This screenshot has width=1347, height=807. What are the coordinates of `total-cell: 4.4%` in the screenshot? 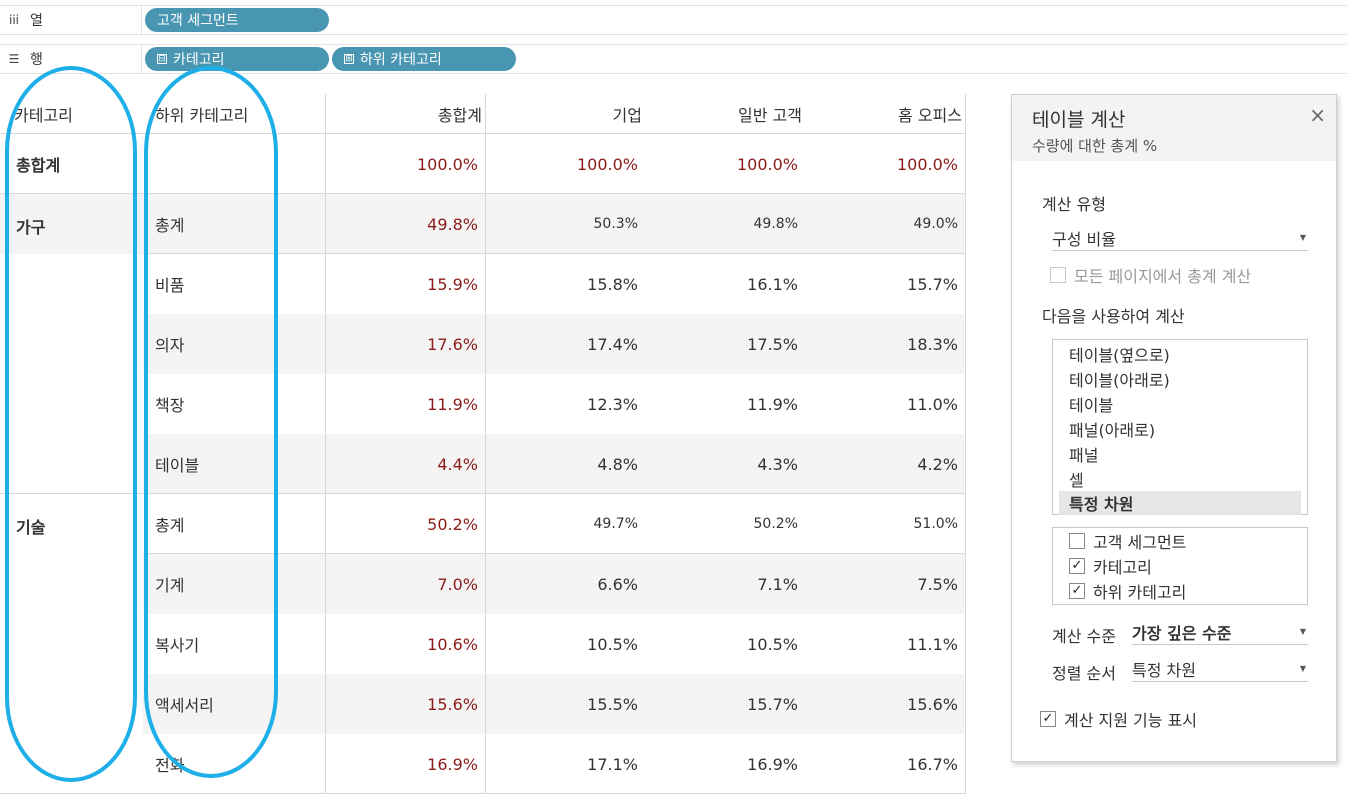 It's located at (457, 464).